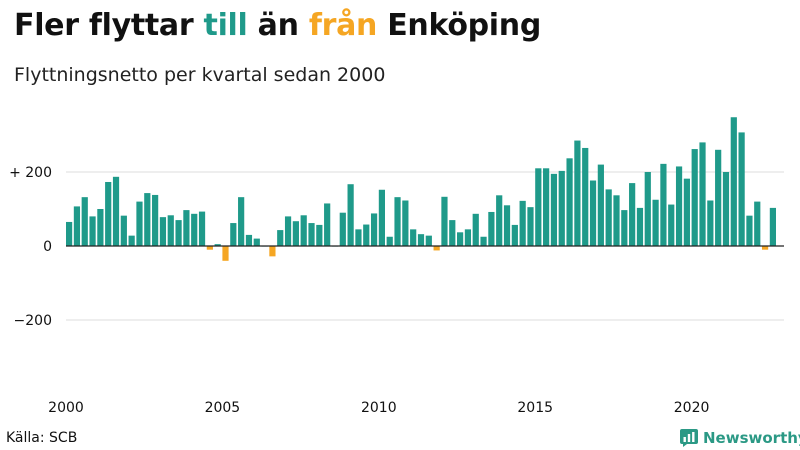  I want to click on brand-name: Newsworthy, so click(751, 438).